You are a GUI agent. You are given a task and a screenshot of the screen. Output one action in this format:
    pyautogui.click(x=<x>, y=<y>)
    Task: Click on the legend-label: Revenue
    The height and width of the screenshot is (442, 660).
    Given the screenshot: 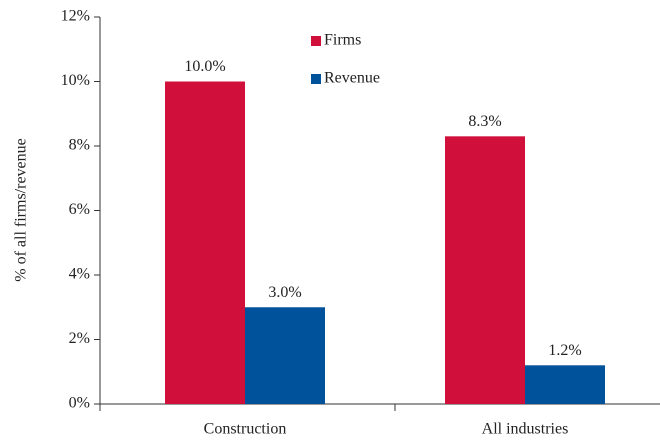 What is the action you would take?
    pyautogui.click(x=352, y=78)
    